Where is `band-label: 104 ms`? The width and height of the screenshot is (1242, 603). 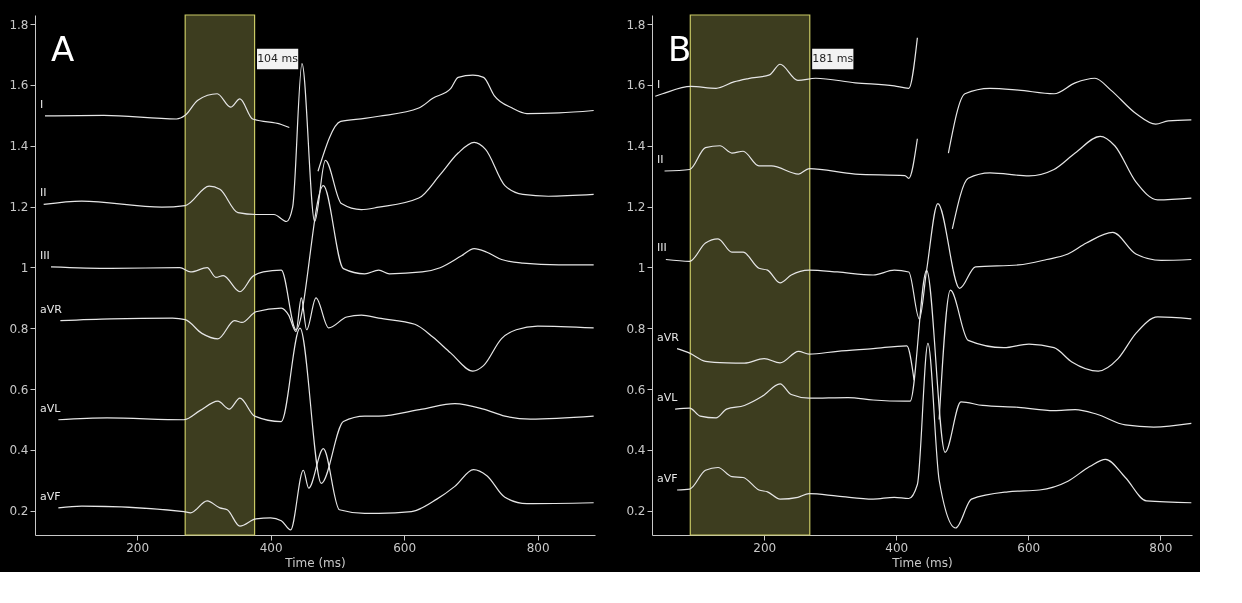
band-label: 104 ms is located at coordinates (278, 58).